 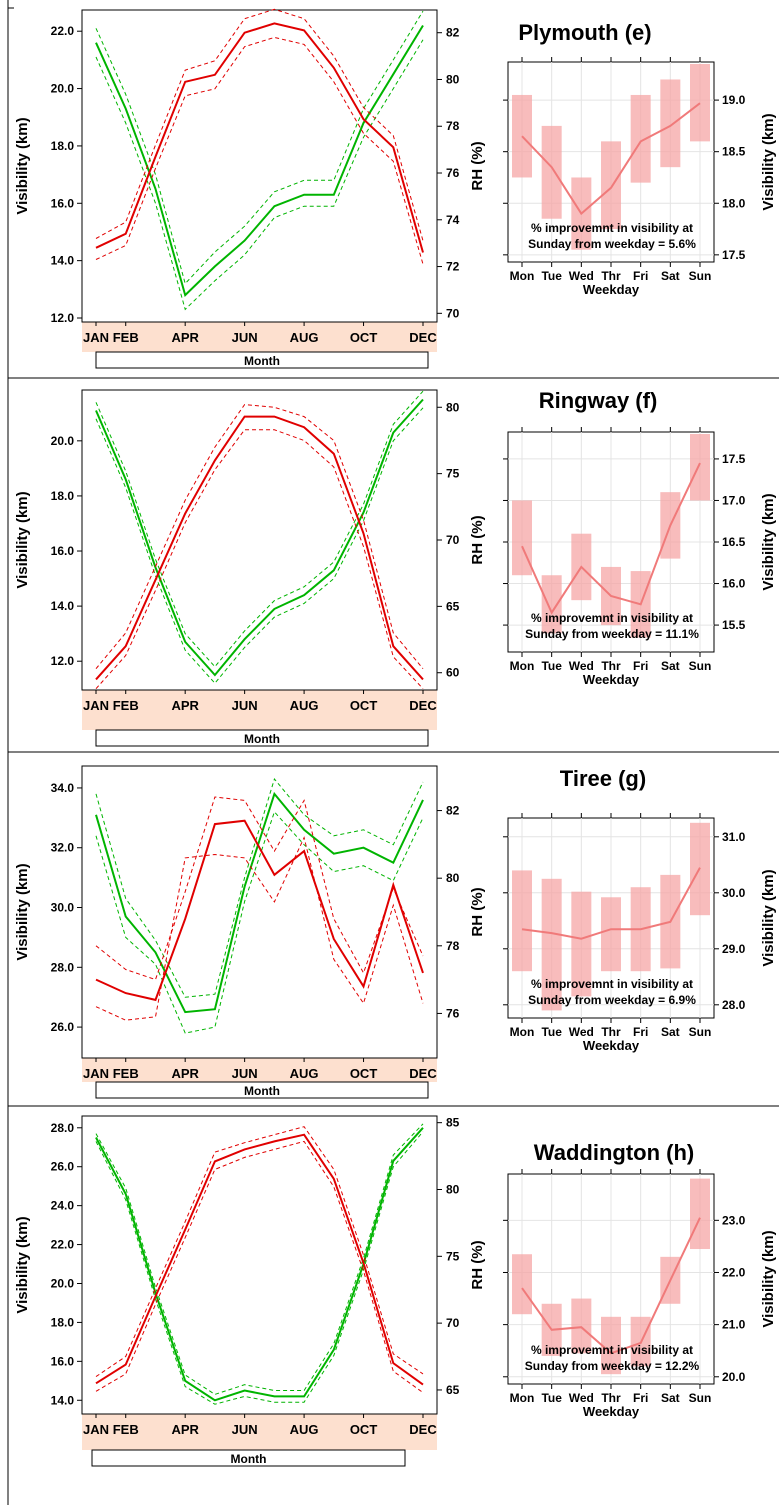 What do you see at coordinates (612, 244) in the screenshot?
I see `inset-annotation: Sunday from weekday = 5.6%` at bounding box center [612, 244].